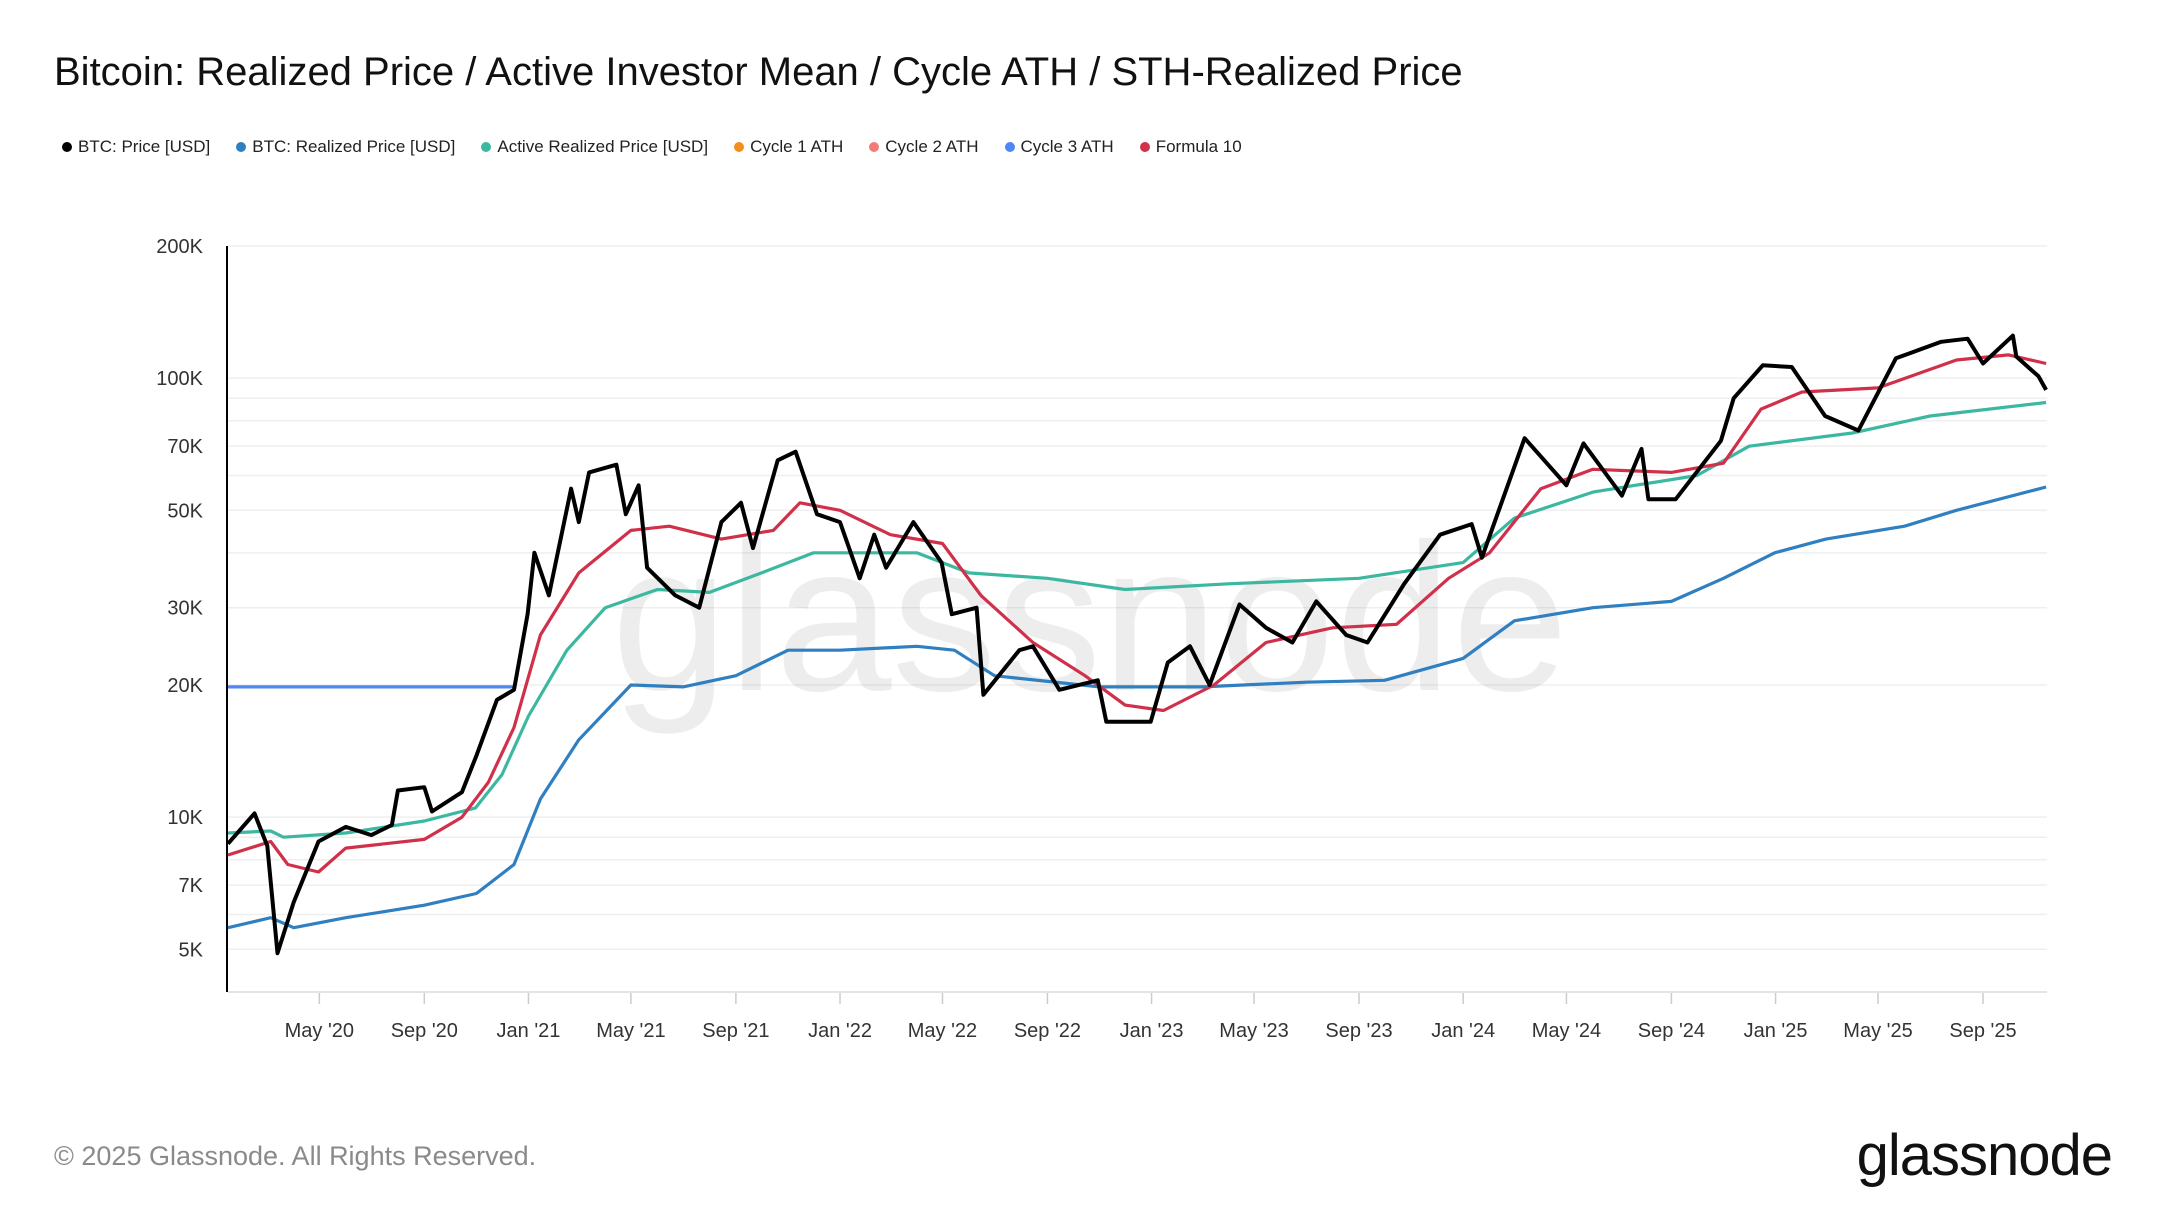 The height and width of the screenshot is (1215, 2160). Describe the element at coordinates (797, 146) in the screenshot. I see `legend-label: Cycle 1 ATH` at that location.